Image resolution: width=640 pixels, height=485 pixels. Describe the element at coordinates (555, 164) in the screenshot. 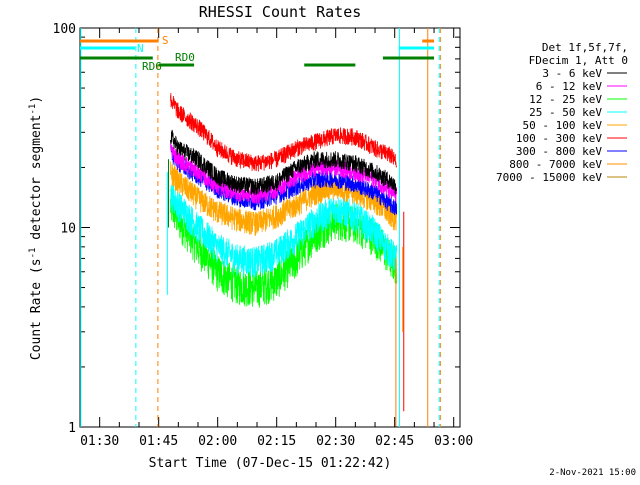

I see `legend-label-7: 800 - 7000 keV` at that location.